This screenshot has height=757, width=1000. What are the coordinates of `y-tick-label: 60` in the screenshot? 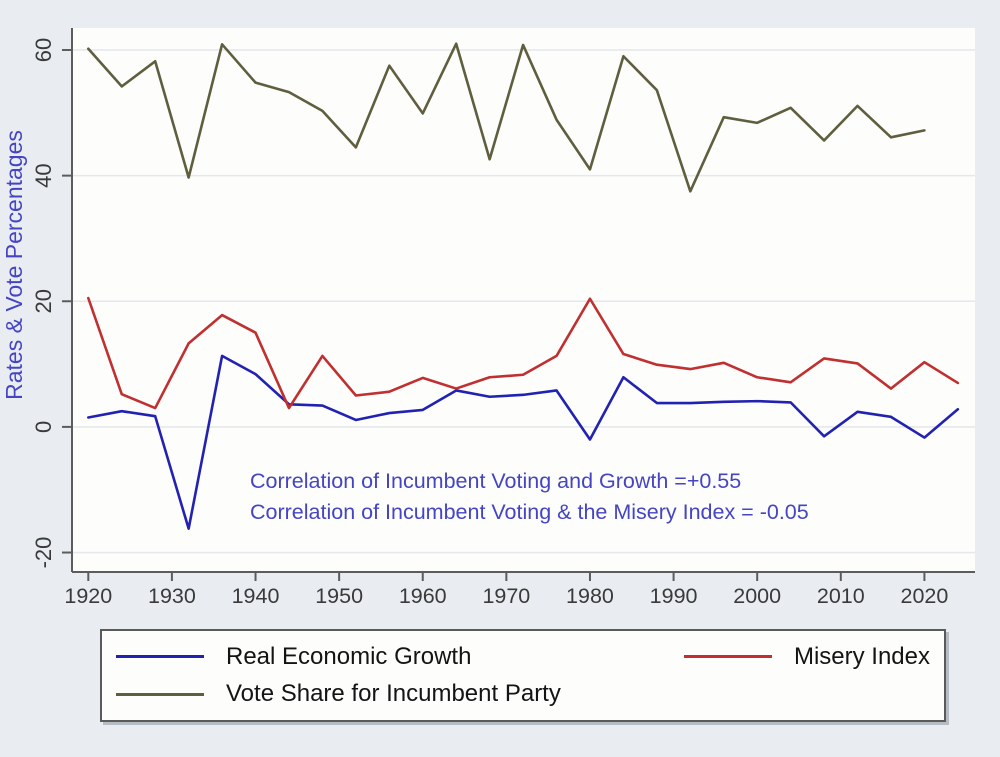 It's located at (43, 50).